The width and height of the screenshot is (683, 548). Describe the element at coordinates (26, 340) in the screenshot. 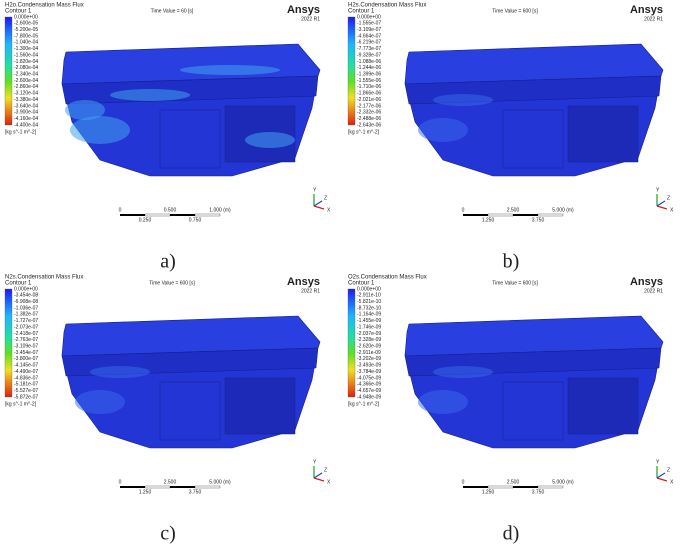

I see `legend-label: -2.763e-07` at that location.